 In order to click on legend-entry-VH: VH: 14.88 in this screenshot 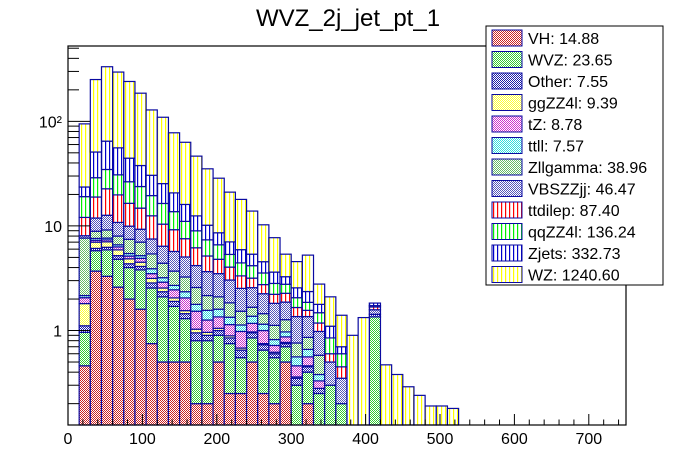, I will do `click(545, 38)`.